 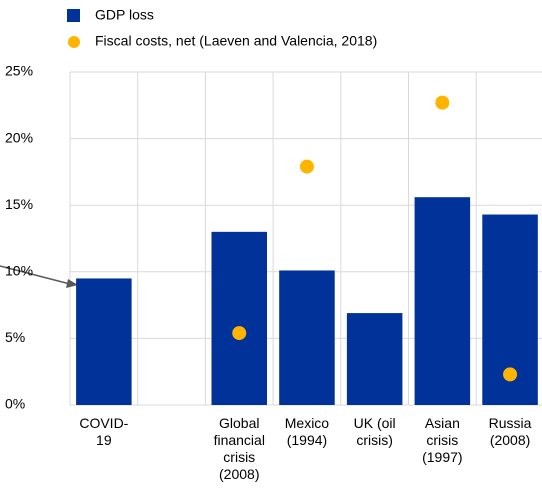 I want to click on x-tick-label: COVID-19, so click(x=104, y=431).